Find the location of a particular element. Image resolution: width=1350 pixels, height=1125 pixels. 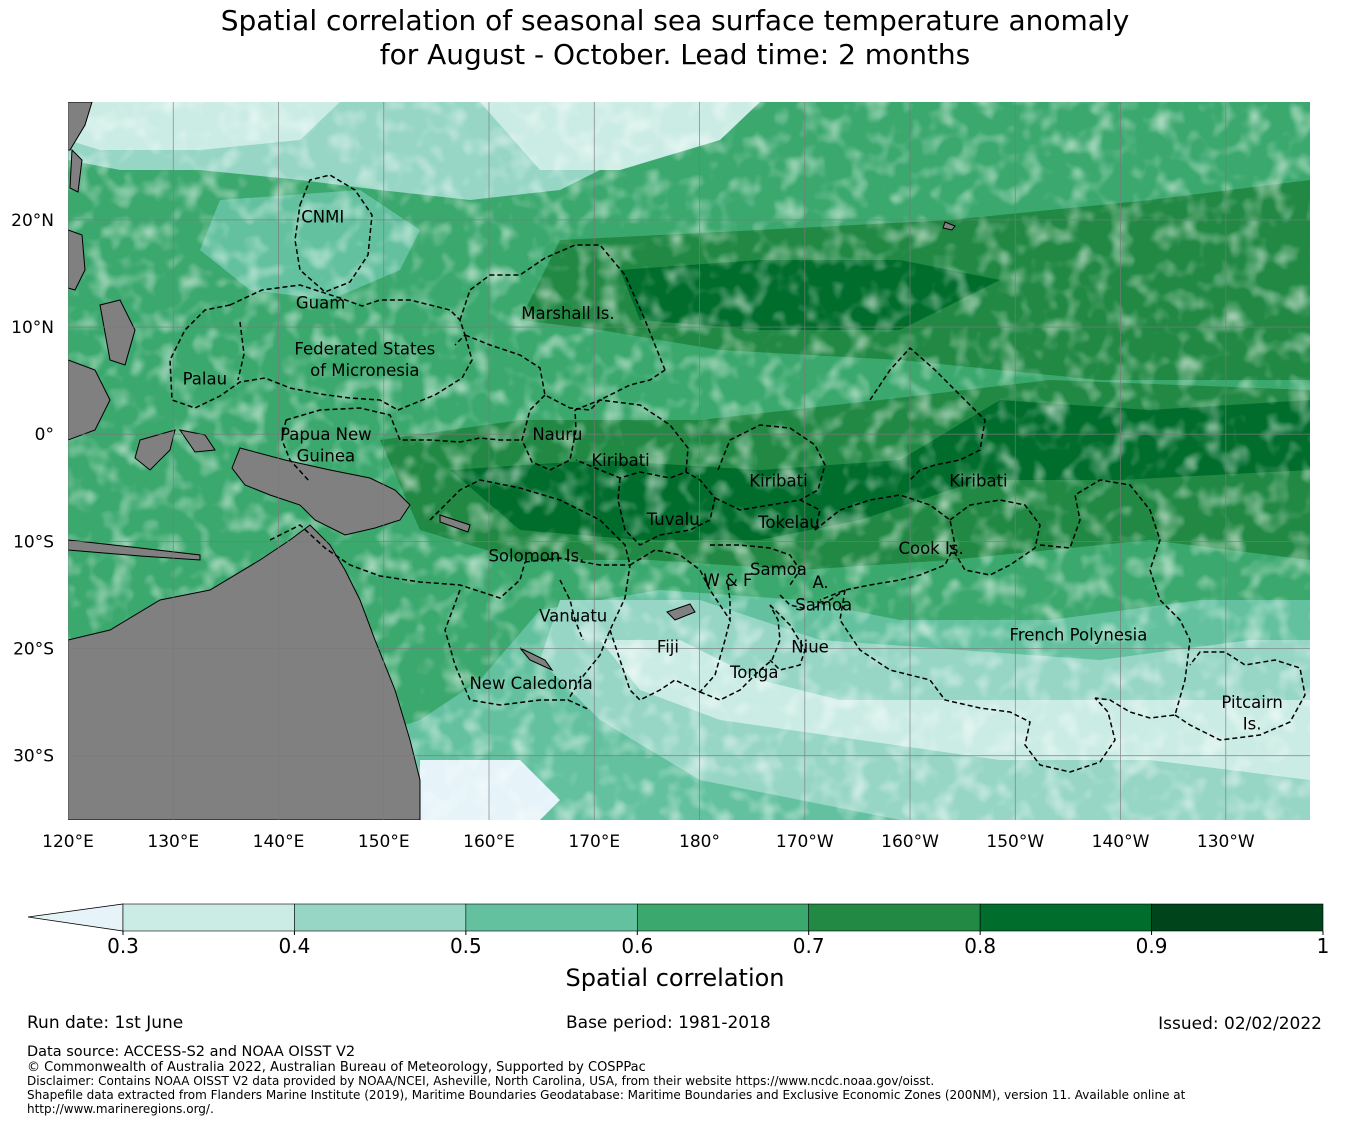

cook-islands-boundary is located at coordinates (885, 547).